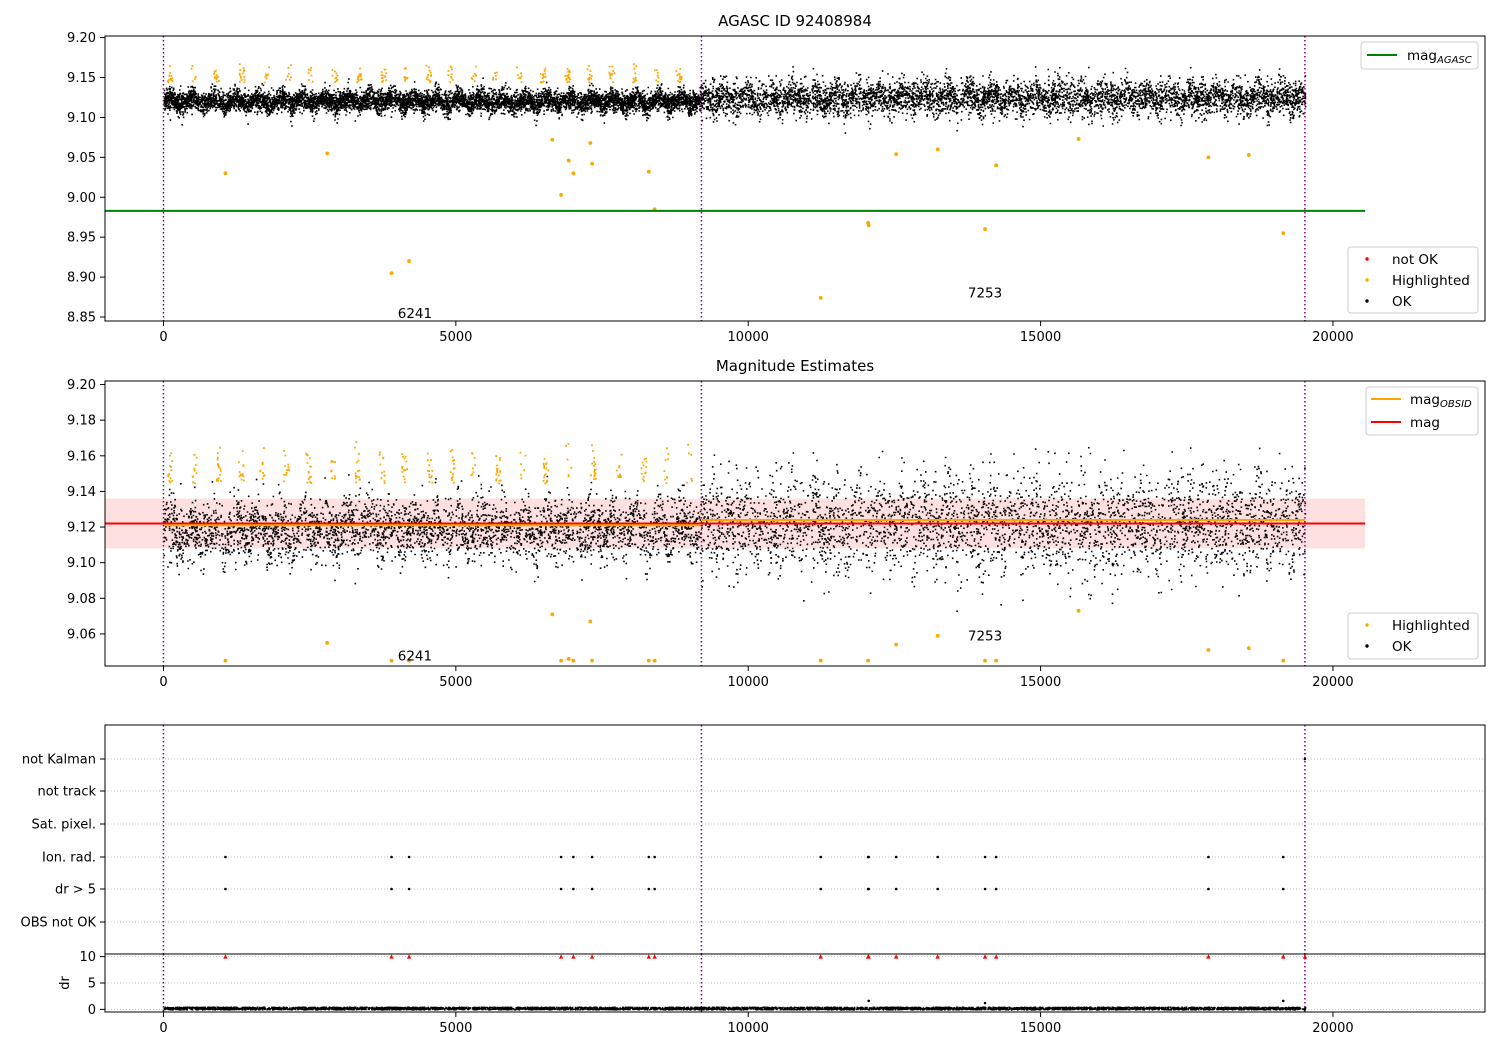 The image size is (1500, 1050). Describe the element at coordinates (735, 1008) in the screenshot. I see `dr-point-cloud` at that location.